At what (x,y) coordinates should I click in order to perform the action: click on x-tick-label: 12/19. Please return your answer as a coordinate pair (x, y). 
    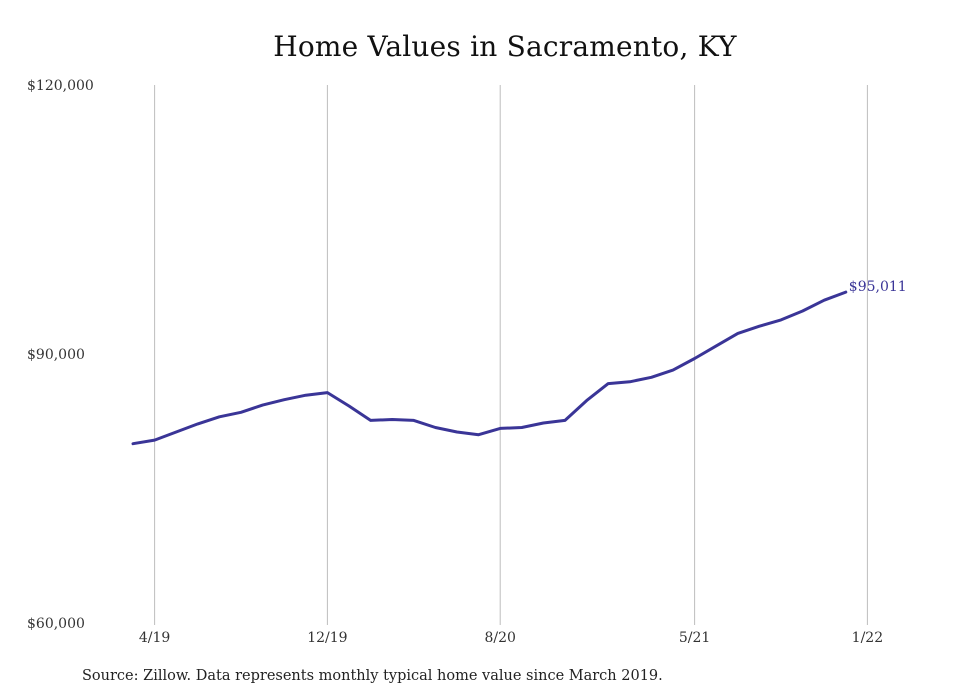
    Looking at the image, I should click on (327, 638).